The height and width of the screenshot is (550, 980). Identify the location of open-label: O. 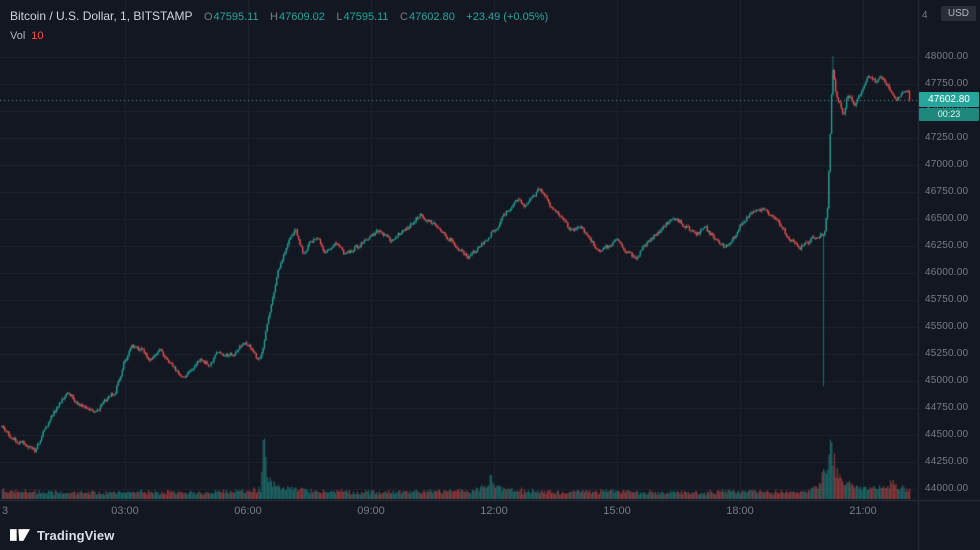
(208, 17).